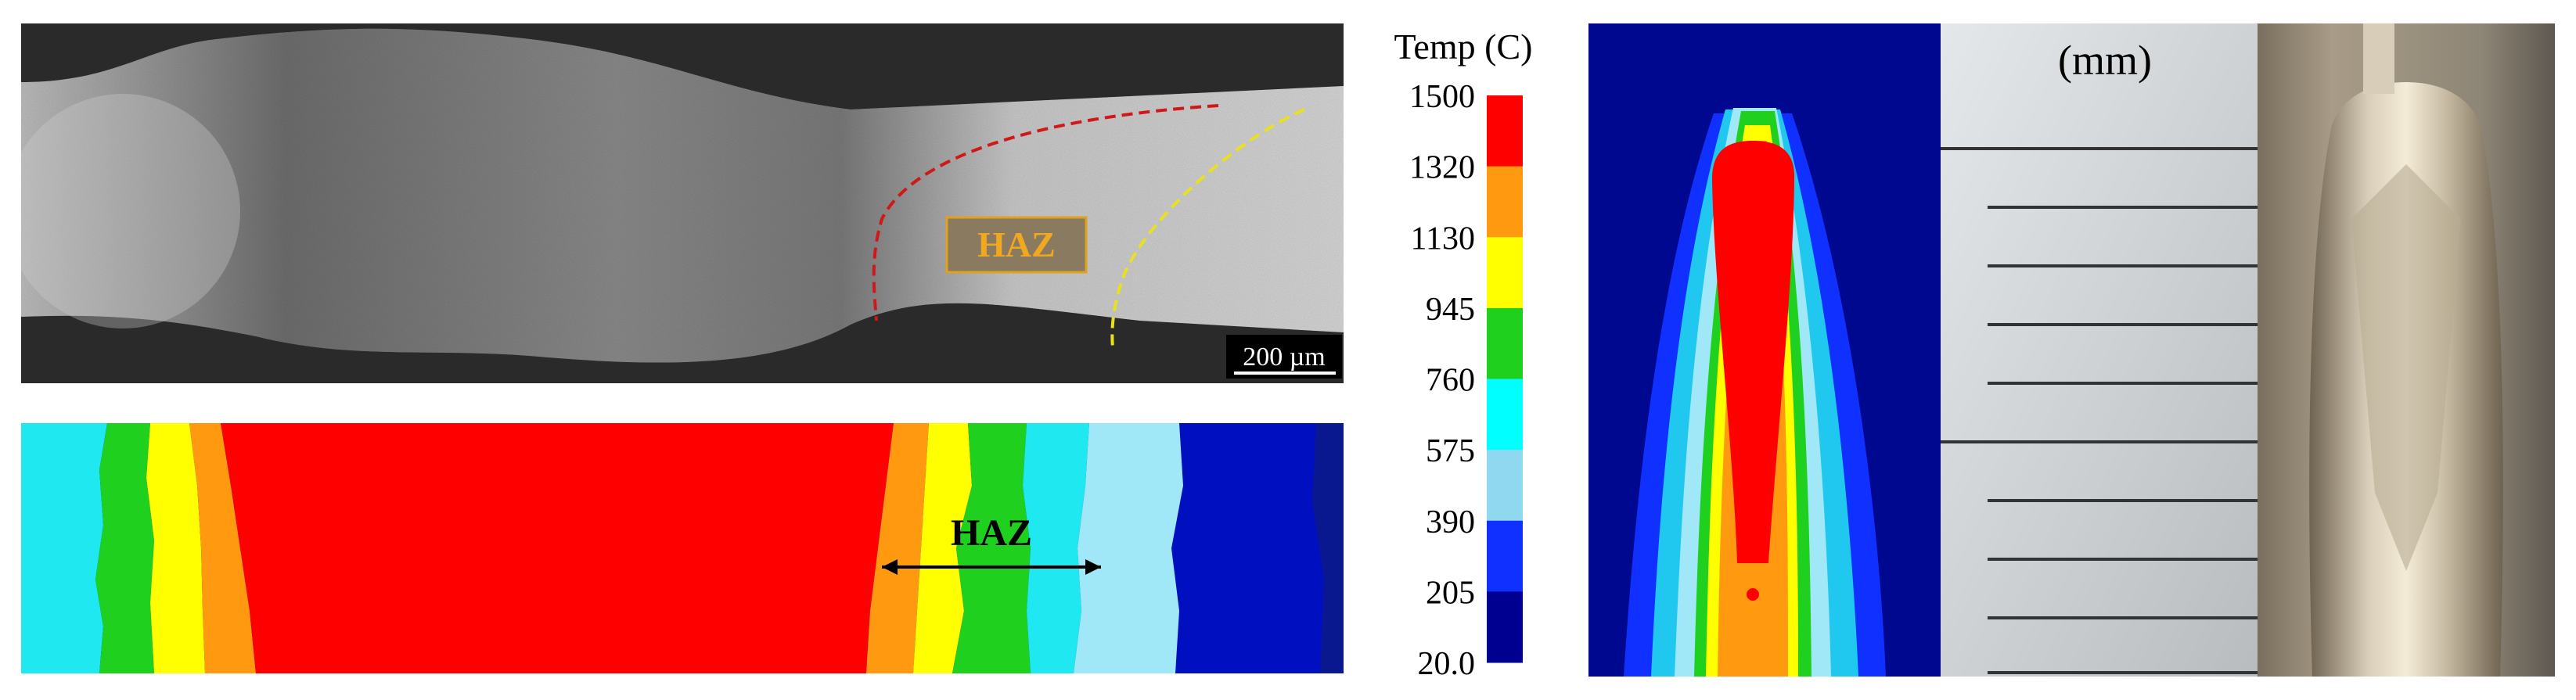 The width and height of the screenshot is (2576, 700). What do you see at coordinates (2406, 367) in the screenshot?
I see `bead-ripple-zone` at bounding box center [2406, 367].